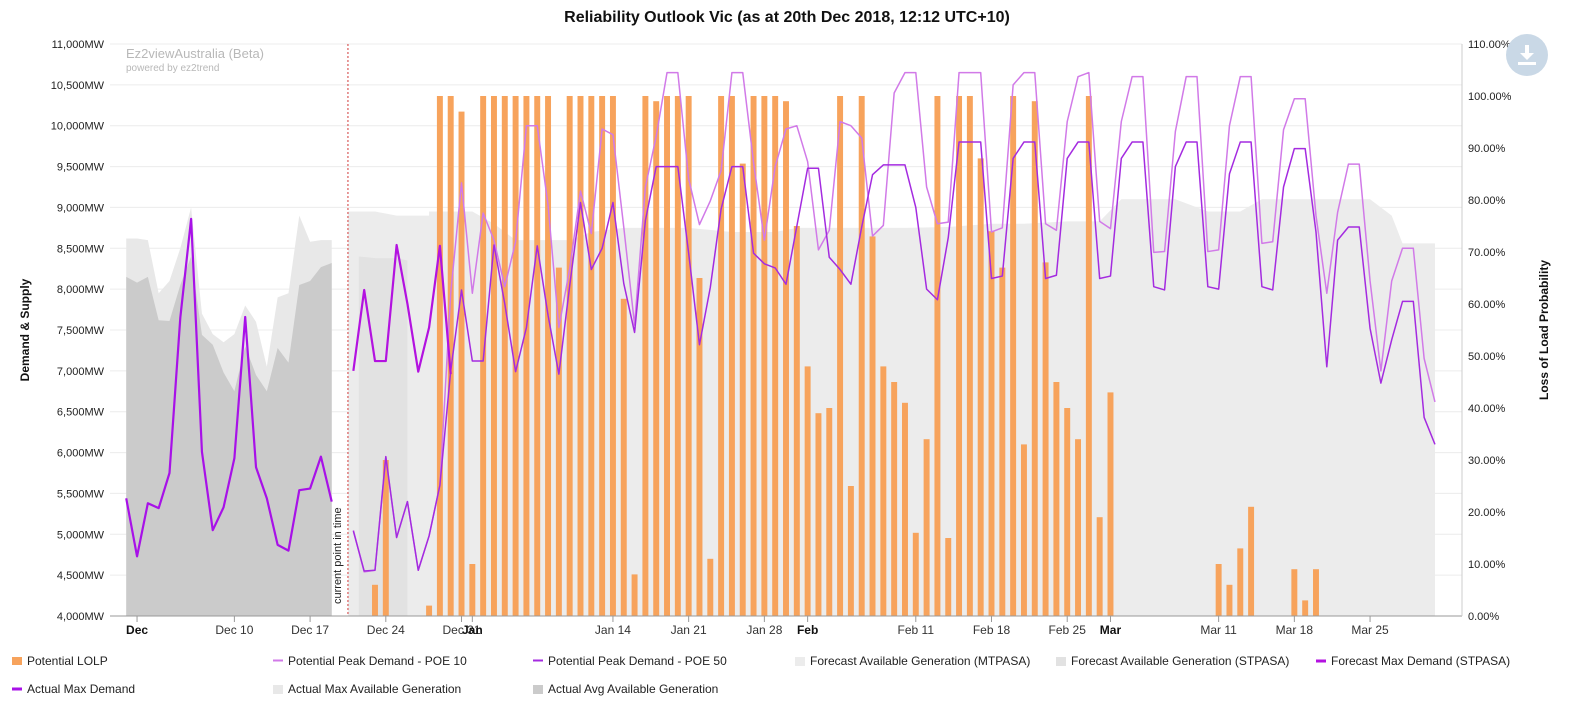  What do you see at coordinates (1295, 630) in the screenshot?
I see `x-tick-label: Mar 18` at bounding box center [1295, 630].